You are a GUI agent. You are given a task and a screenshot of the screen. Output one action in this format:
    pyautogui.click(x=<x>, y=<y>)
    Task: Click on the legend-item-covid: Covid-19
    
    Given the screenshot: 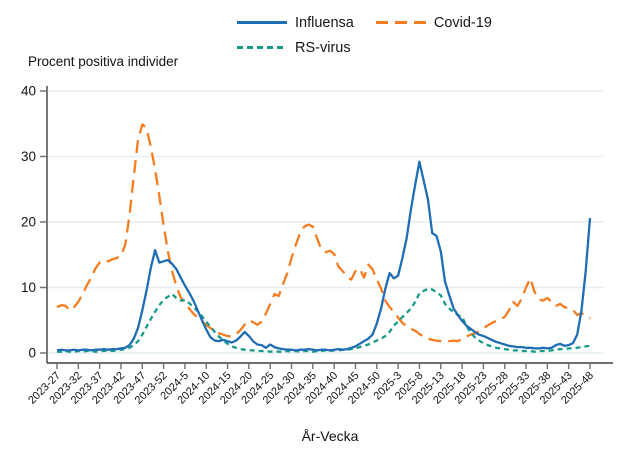 What is the action you would take?
    pyautogui.click(x=433, y=22)
    